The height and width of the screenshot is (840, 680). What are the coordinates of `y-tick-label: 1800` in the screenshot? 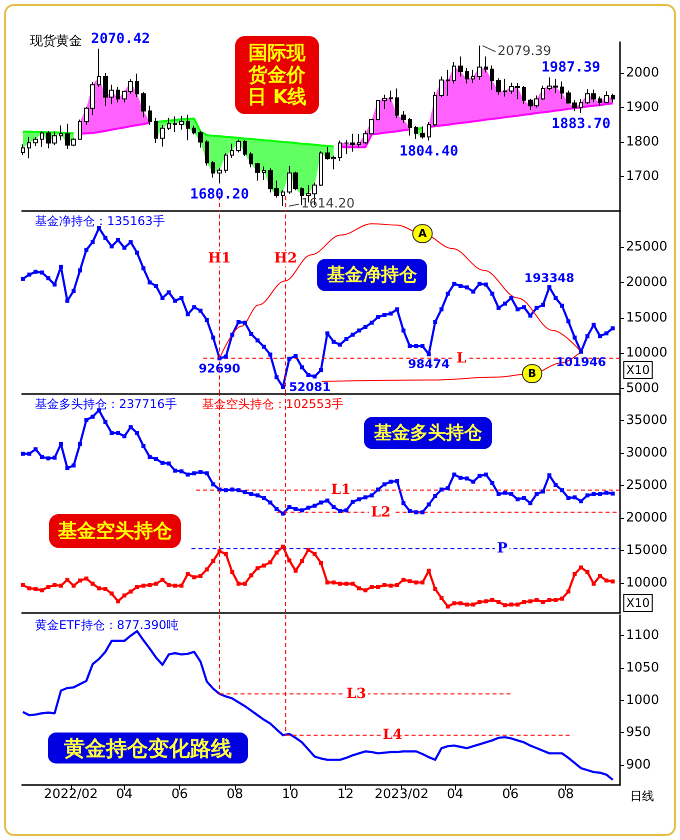 It's located at (643, 142).